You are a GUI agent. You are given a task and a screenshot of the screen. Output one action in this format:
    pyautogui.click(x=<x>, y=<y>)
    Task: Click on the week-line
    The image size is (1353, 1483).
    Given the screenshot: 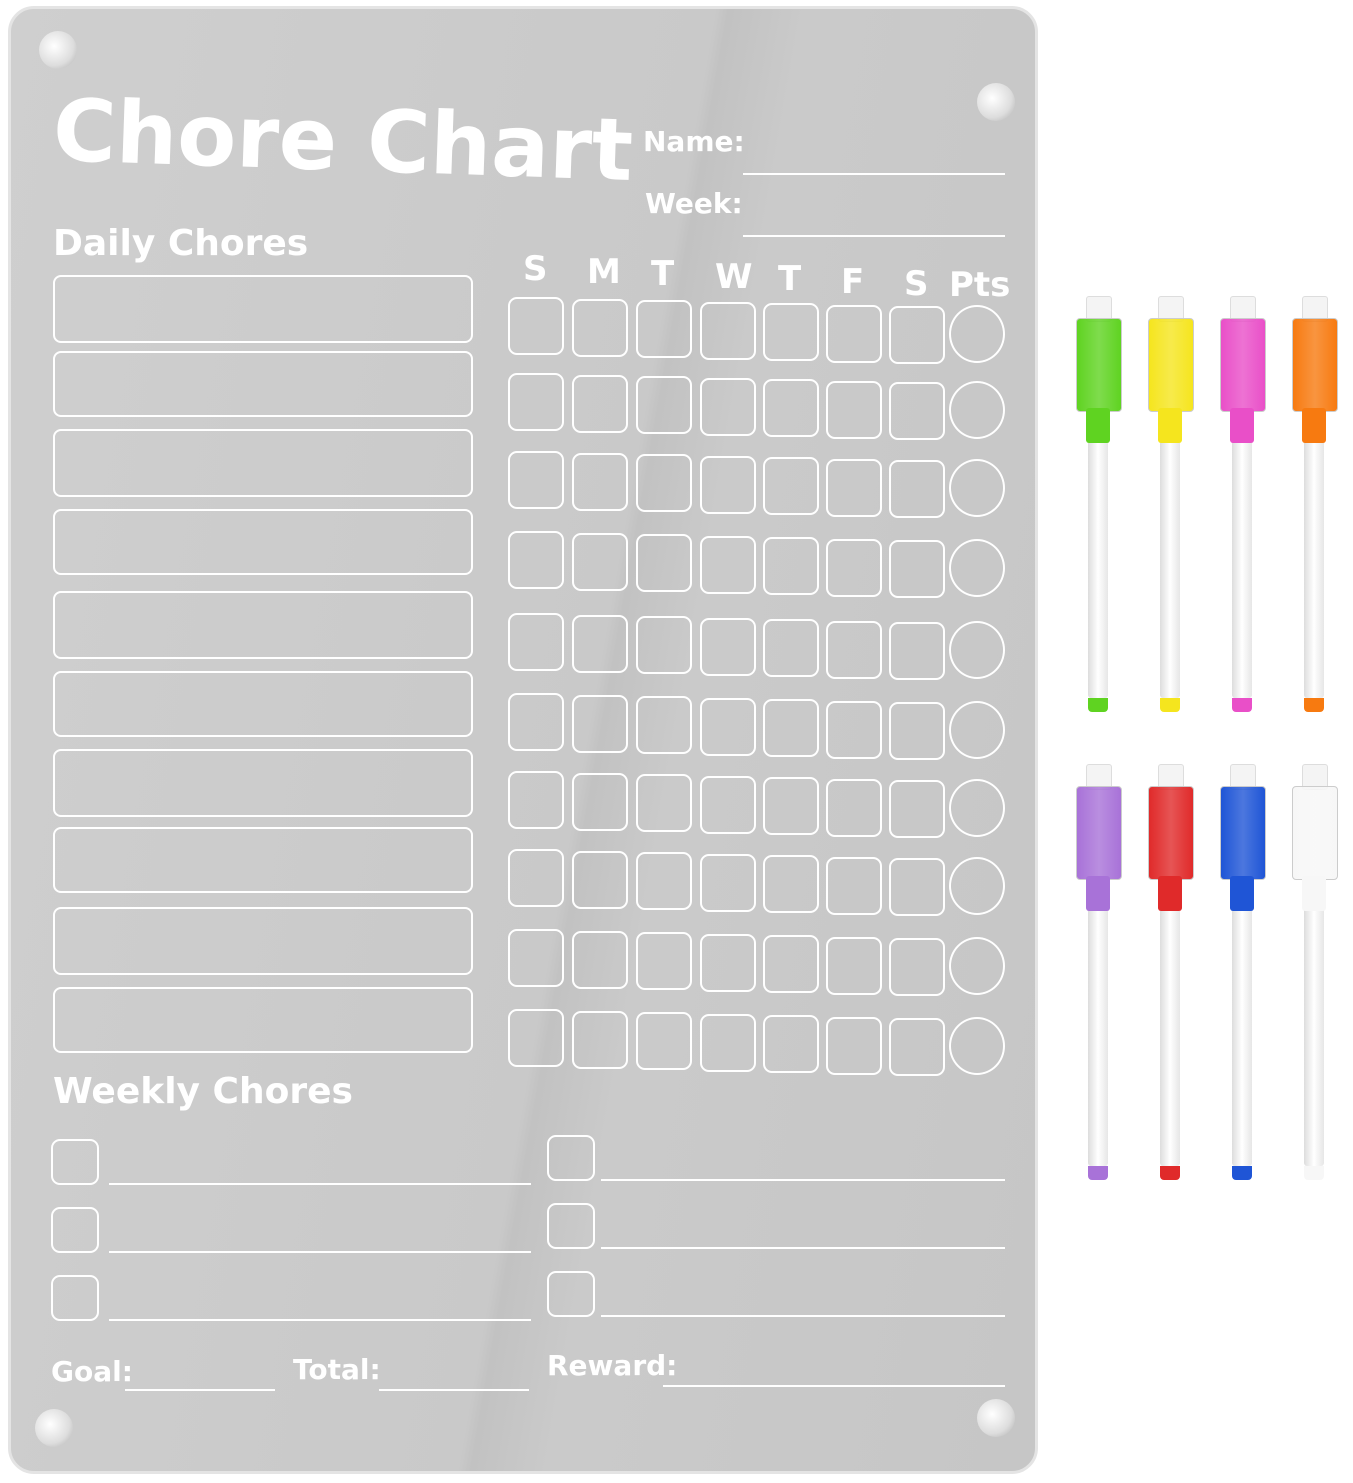 What is the action you would take?
    pyautogui.click(x=874, y=236)
    